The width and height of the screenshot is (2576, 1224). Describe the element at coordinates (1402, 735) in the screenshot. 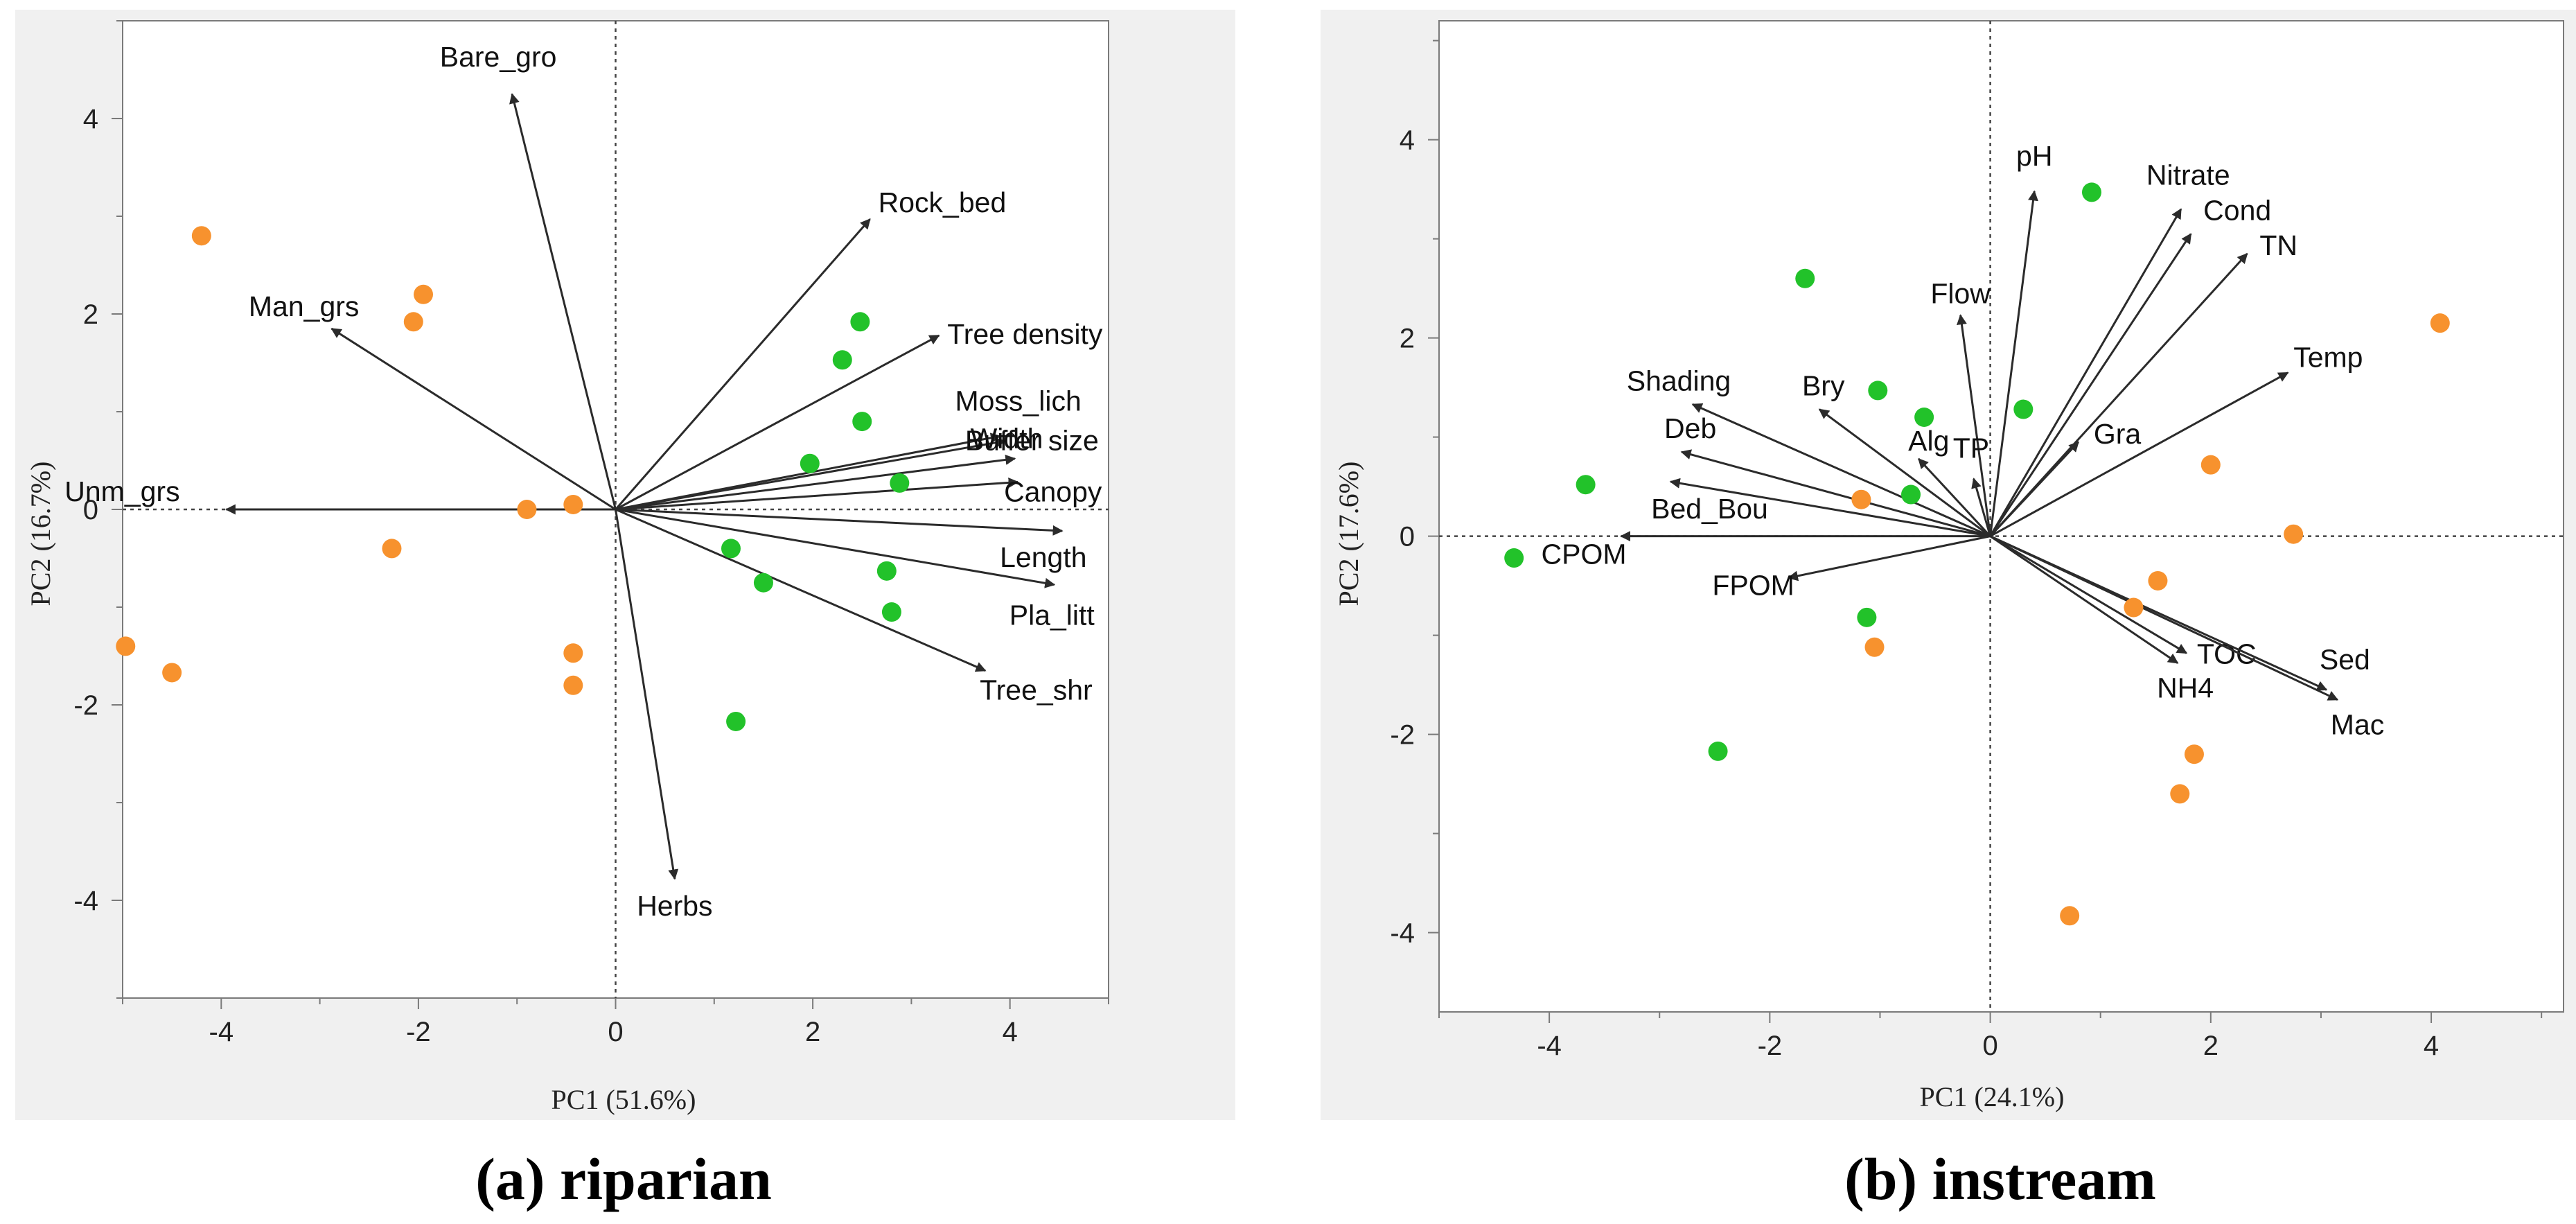

I see `y-tick-label: -2` at that location.